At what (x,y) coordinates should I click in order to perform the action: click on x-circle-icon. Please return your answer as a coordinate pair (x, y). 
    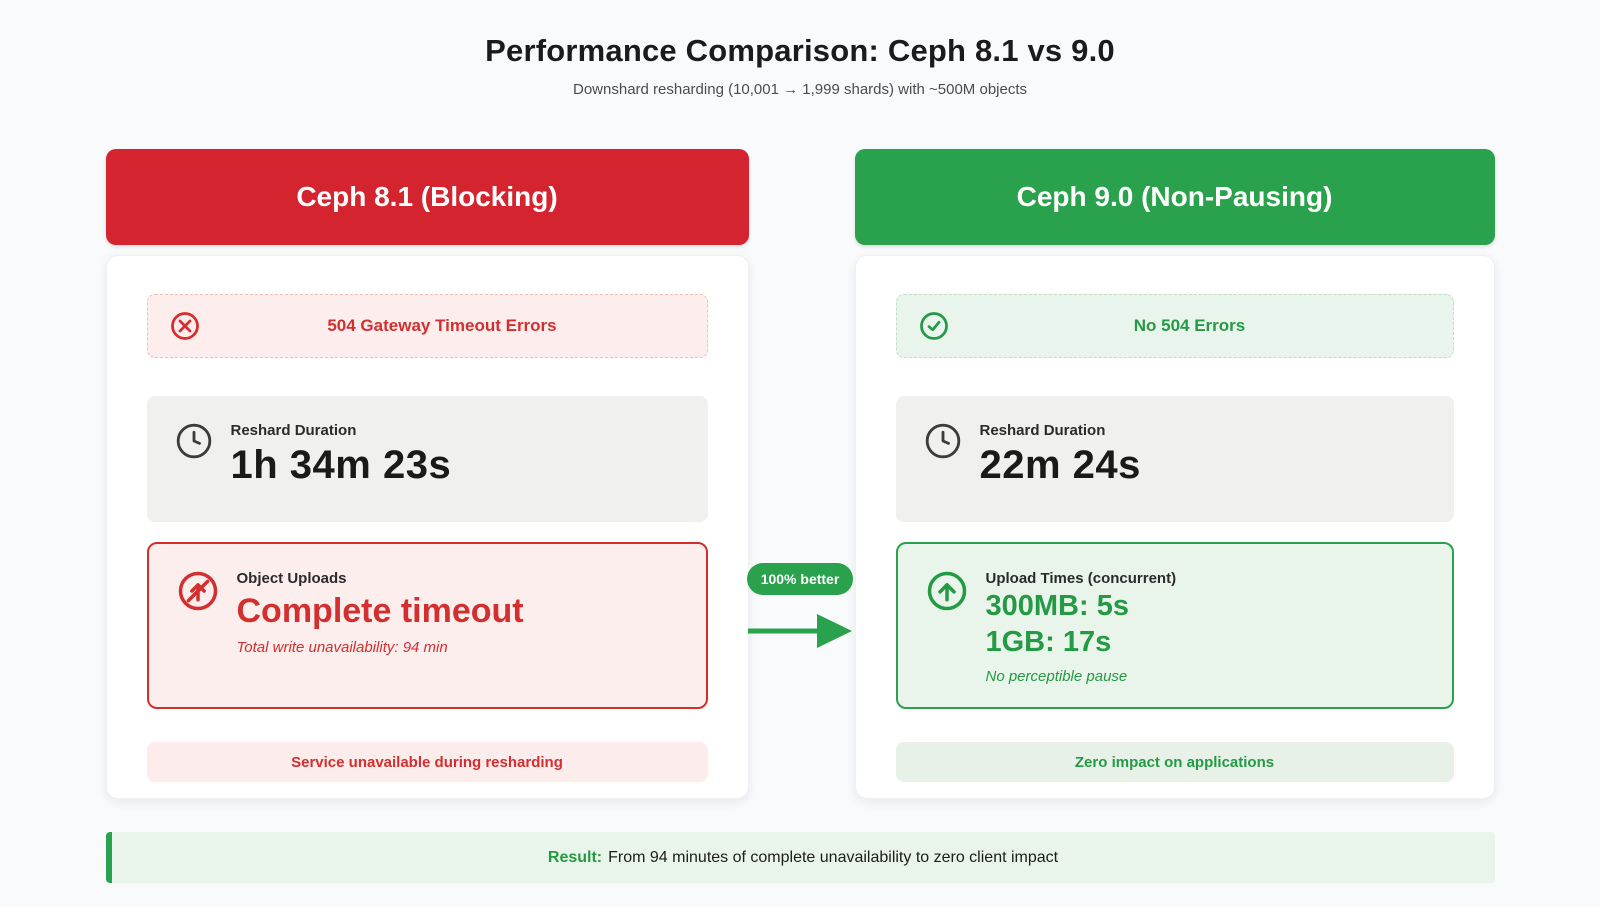
    Looking at the image, I should click on (184, 326).